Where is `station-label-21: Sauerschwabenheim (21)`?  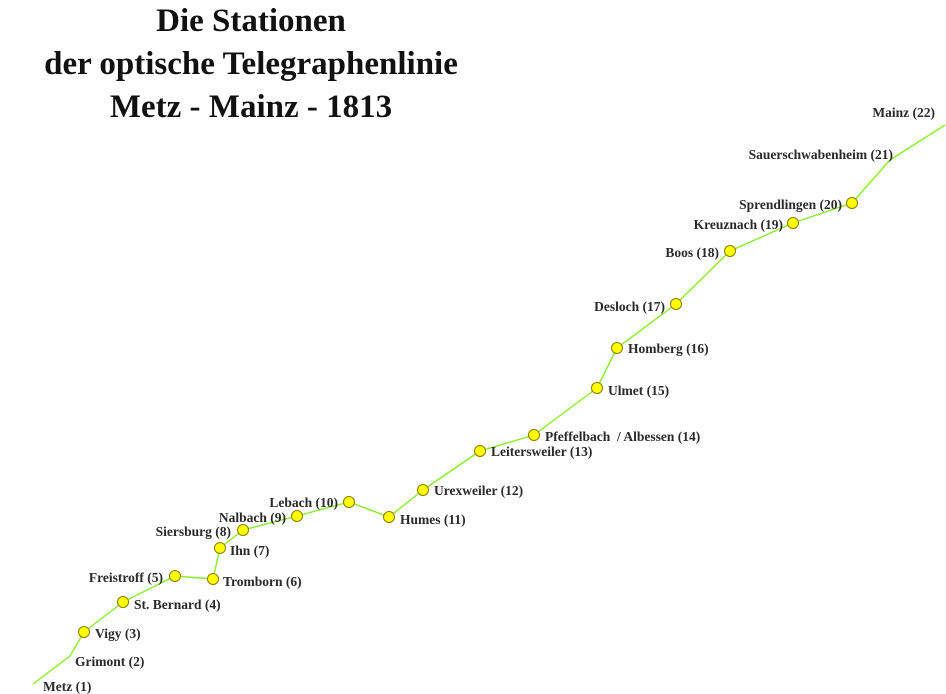 station-label-21: Sauerschwabenheim (21) is located at coordinates (821, 154).